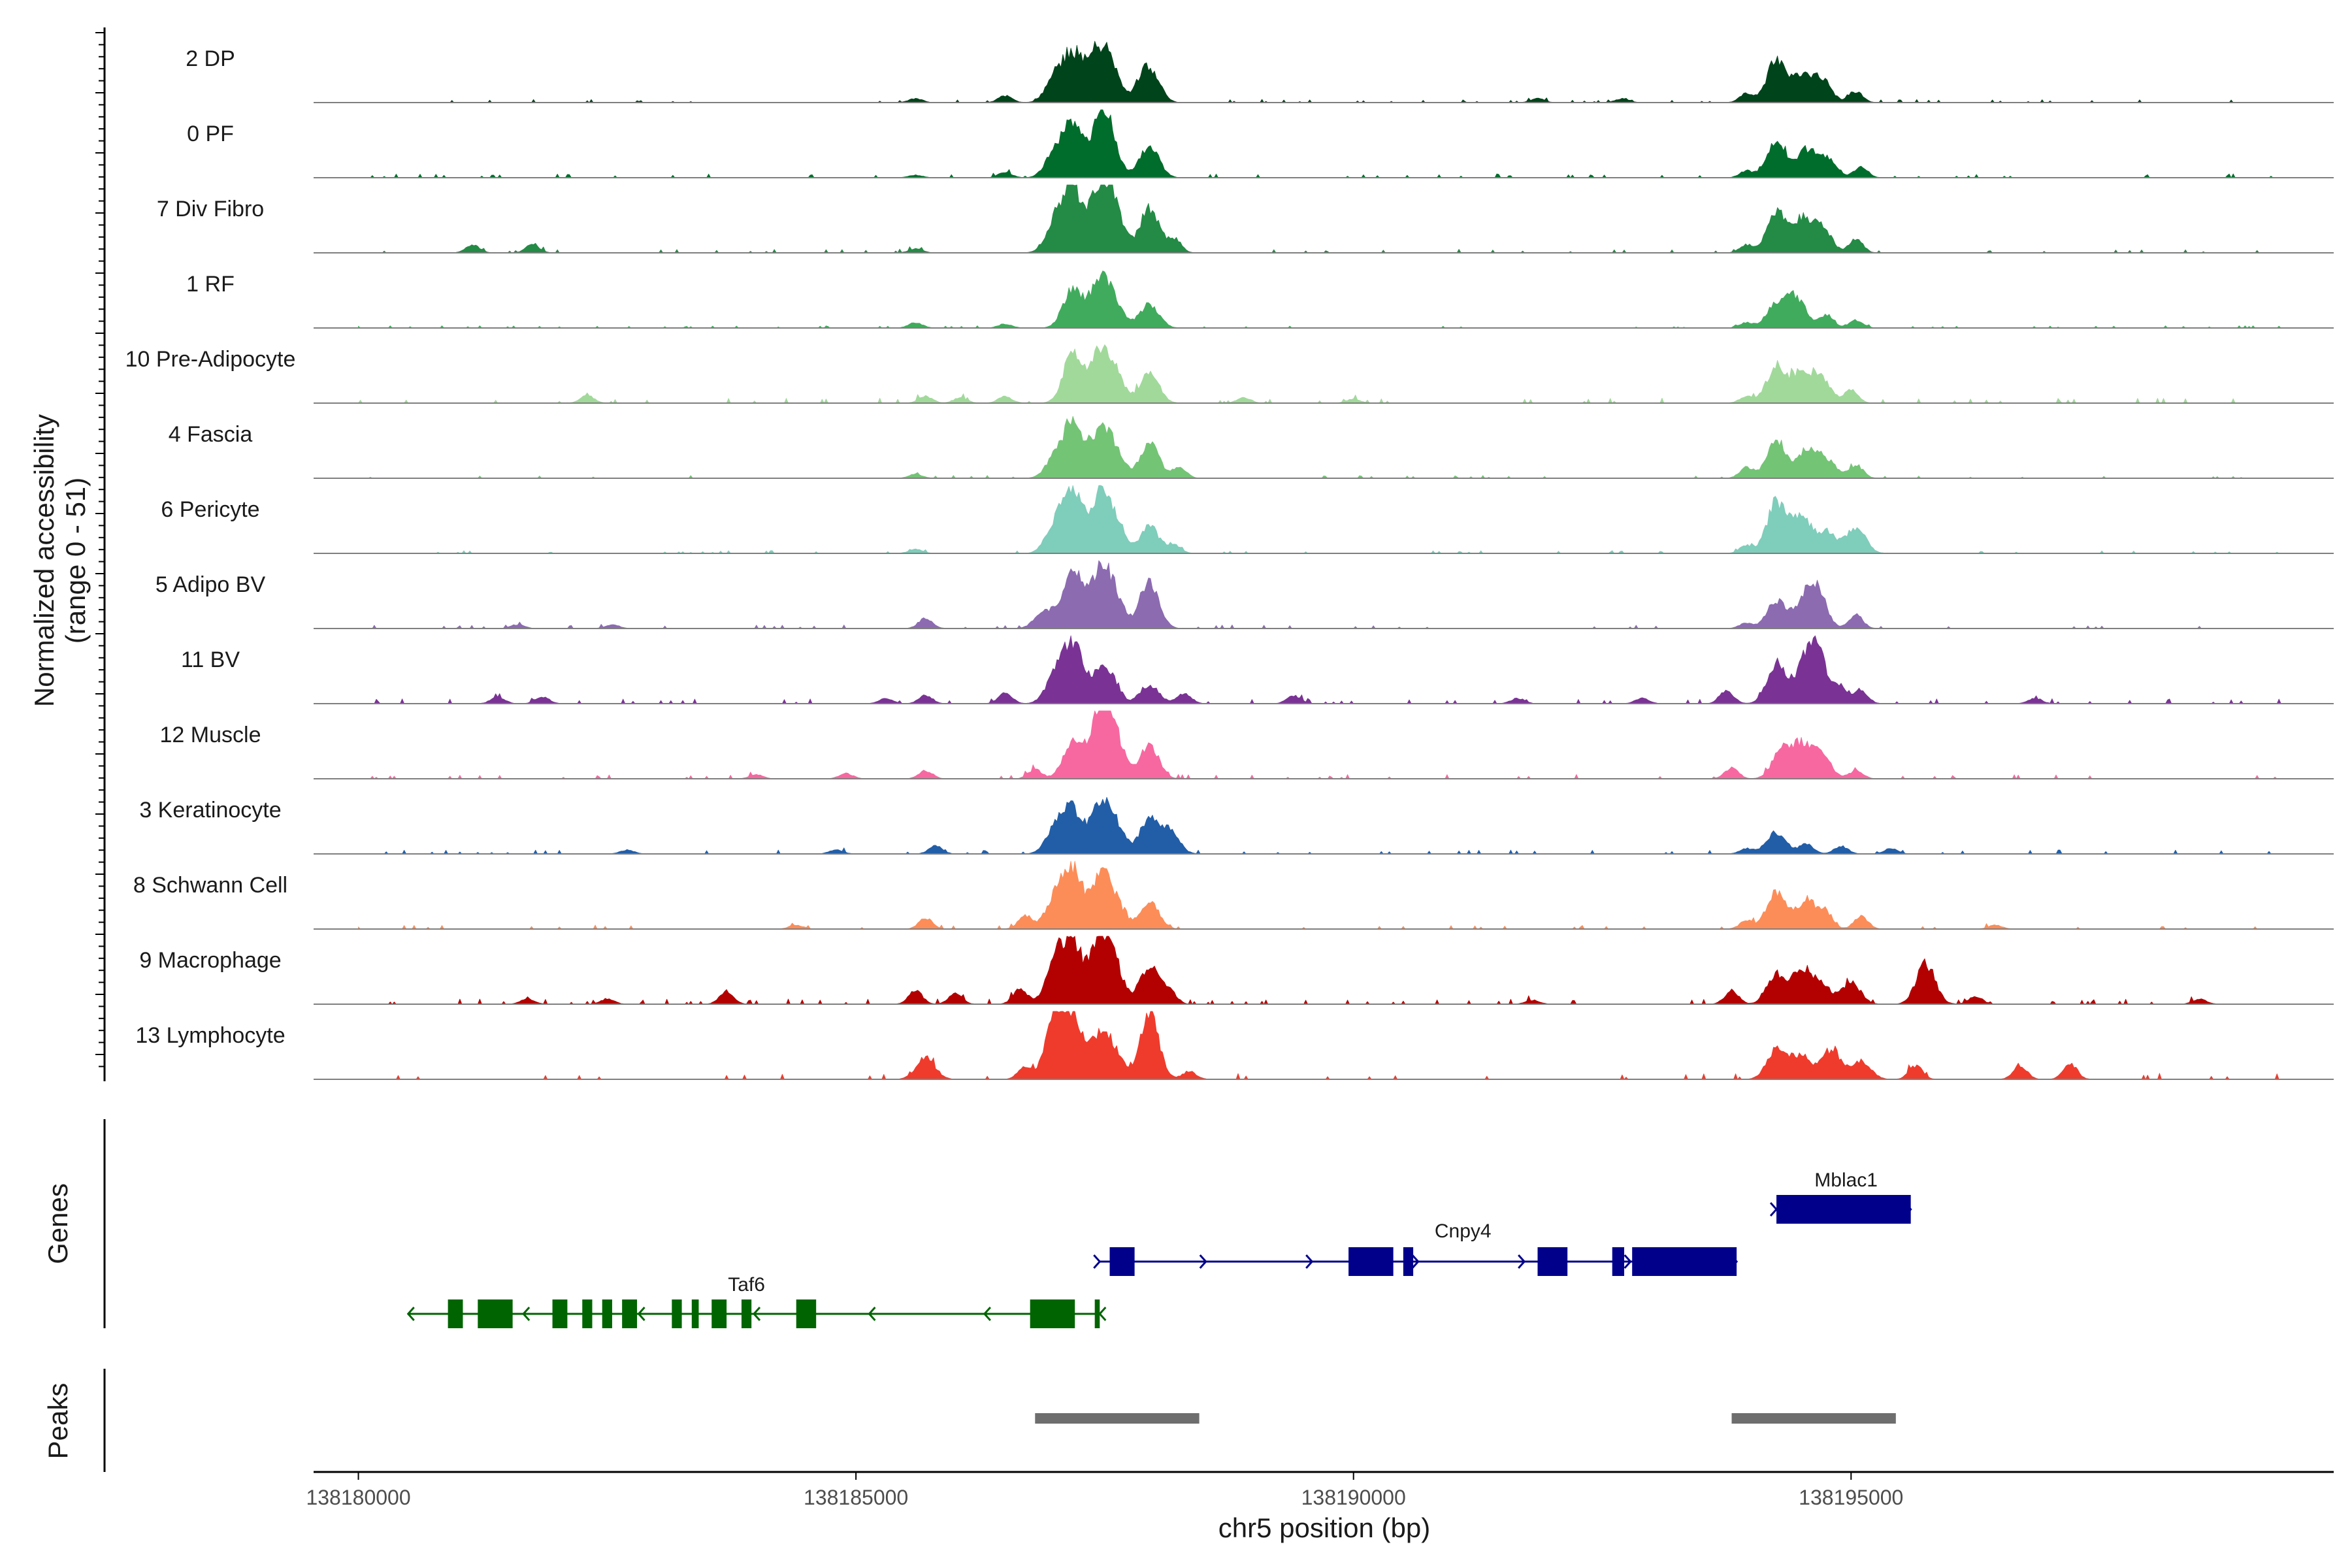  What do you see at coordinates (210, 885) in the screenshot?
I see `track-label: 8 Schwann Cell` at bounding box center [210, 885].